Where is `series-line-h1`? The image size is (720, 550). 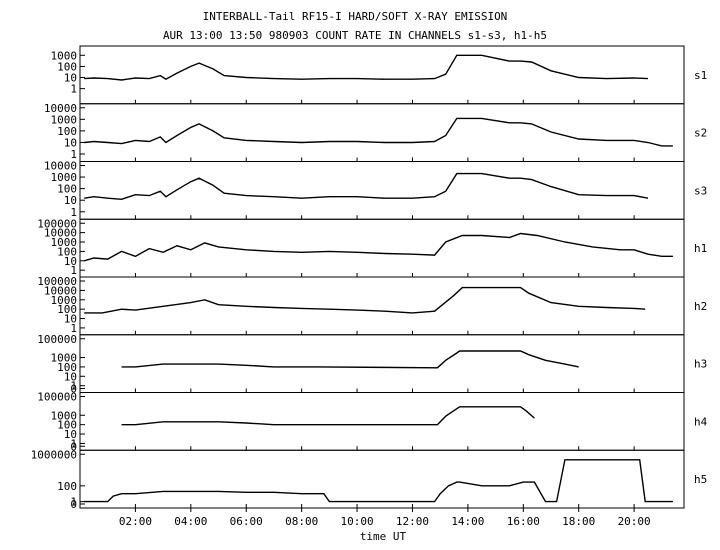
series-line-h1 is located at coordinates (378, 247).